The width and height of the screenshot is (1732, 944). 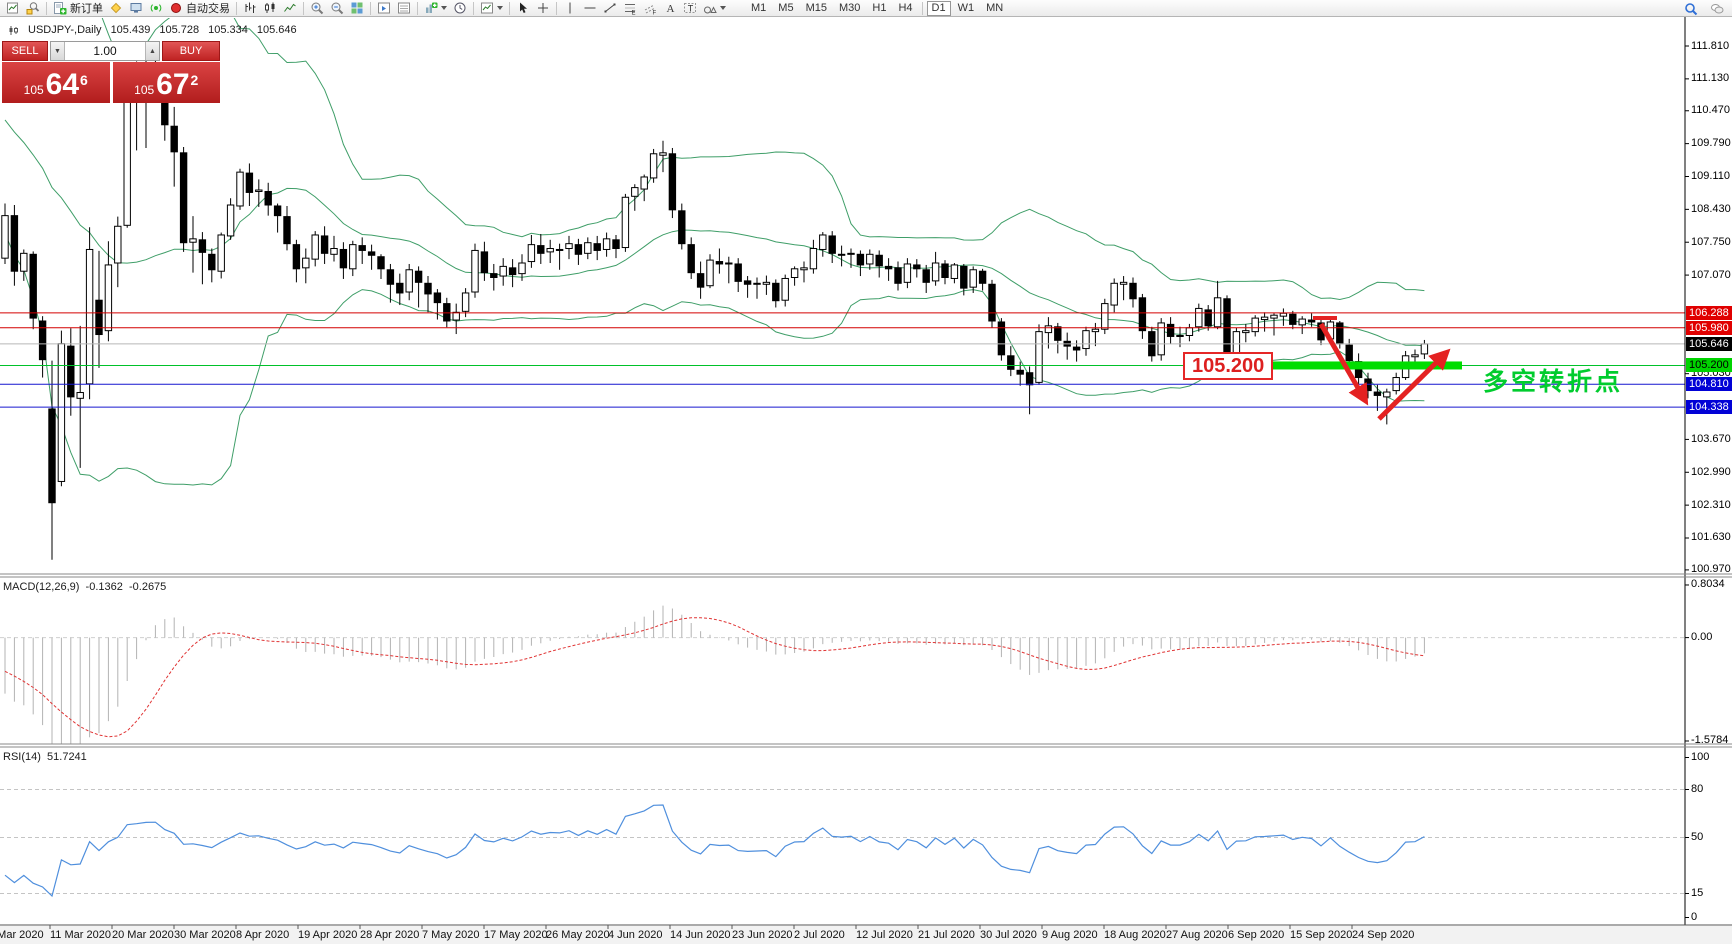 I want to click on metaeditor-button, so click(x=116, y=8).